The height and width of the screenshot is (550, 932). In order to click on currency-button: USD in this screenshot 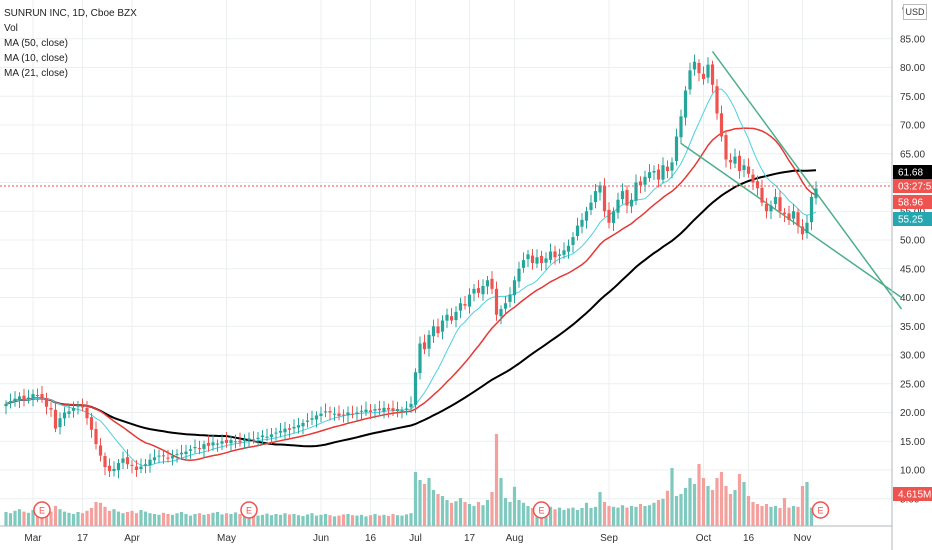, I will do `click(915, 12)`.